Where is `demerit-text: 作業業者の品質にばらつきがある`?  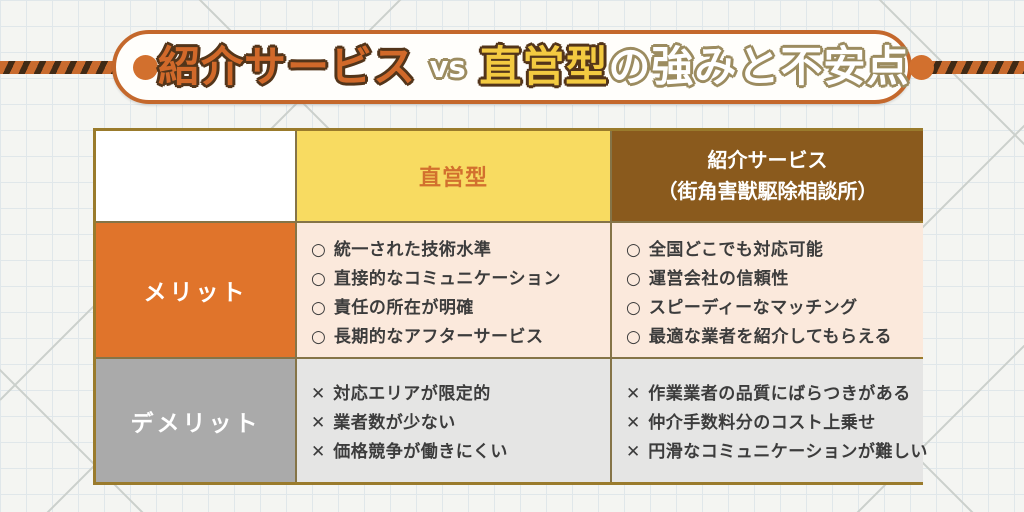 demerit-text: 作業業者の品質にばらつきがある is located at coordinates (779, 394).